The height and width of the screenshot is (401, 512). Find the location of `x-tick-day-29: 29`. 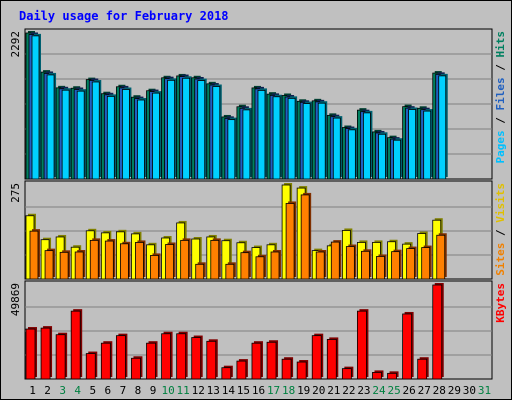

x-tick-day-29: 29 is located at coordinates (454, 390).